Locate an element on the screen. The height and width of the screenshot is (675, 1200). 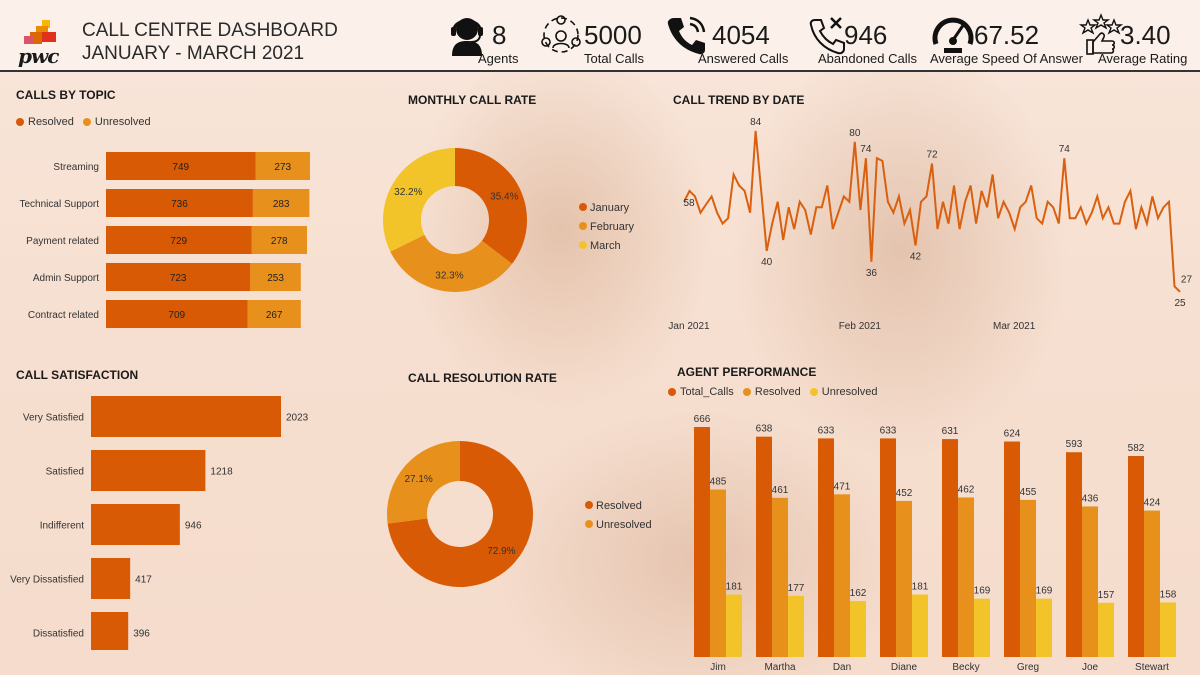
agent-performance-title: AGENT PERFORMANCE is located at coordinates (747, 372).